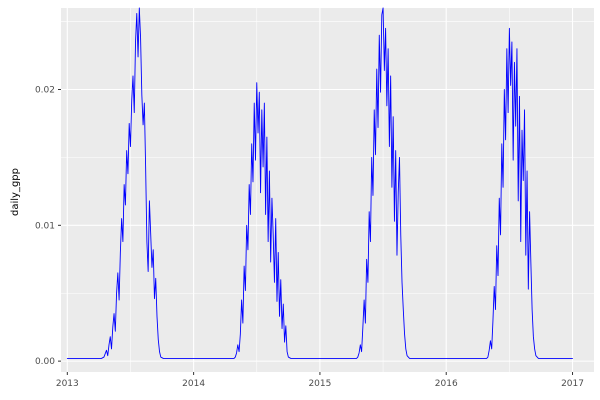 The width and height of the screenshot is (600, 400). Describe the element at coordinates (319, 384) in the screenshot. I see `x-tick-label: 2015` at that location.